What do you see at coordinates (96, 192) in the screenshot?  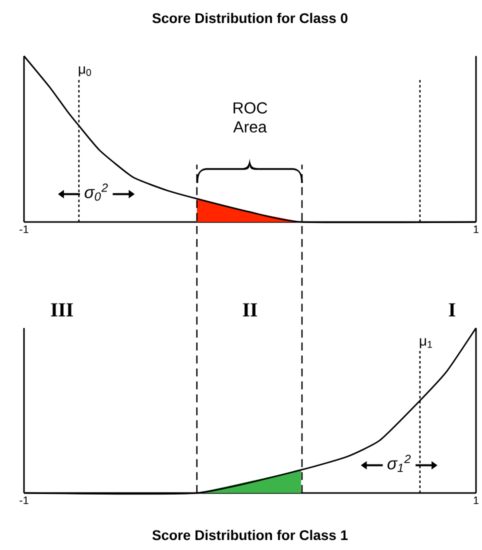 I see `annotation: σ$_{0}$2` at bounding box center [96, 192].